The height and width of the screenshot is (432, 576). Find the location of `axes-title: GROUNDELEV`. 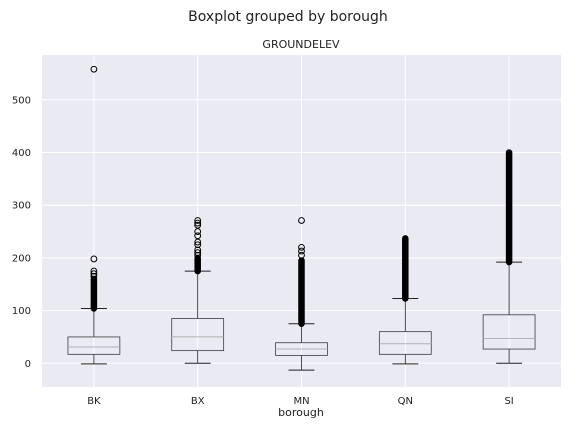

axes-title: GROUNDELEV is located at coordinates (301, 44).